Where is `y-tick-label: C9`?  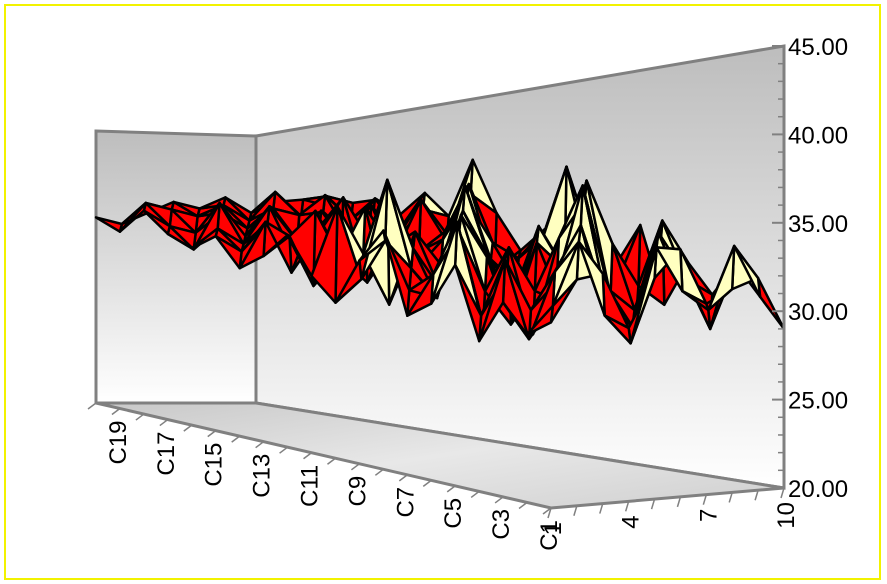 y-tick-label: C9 is located at coordinates (357, 491).